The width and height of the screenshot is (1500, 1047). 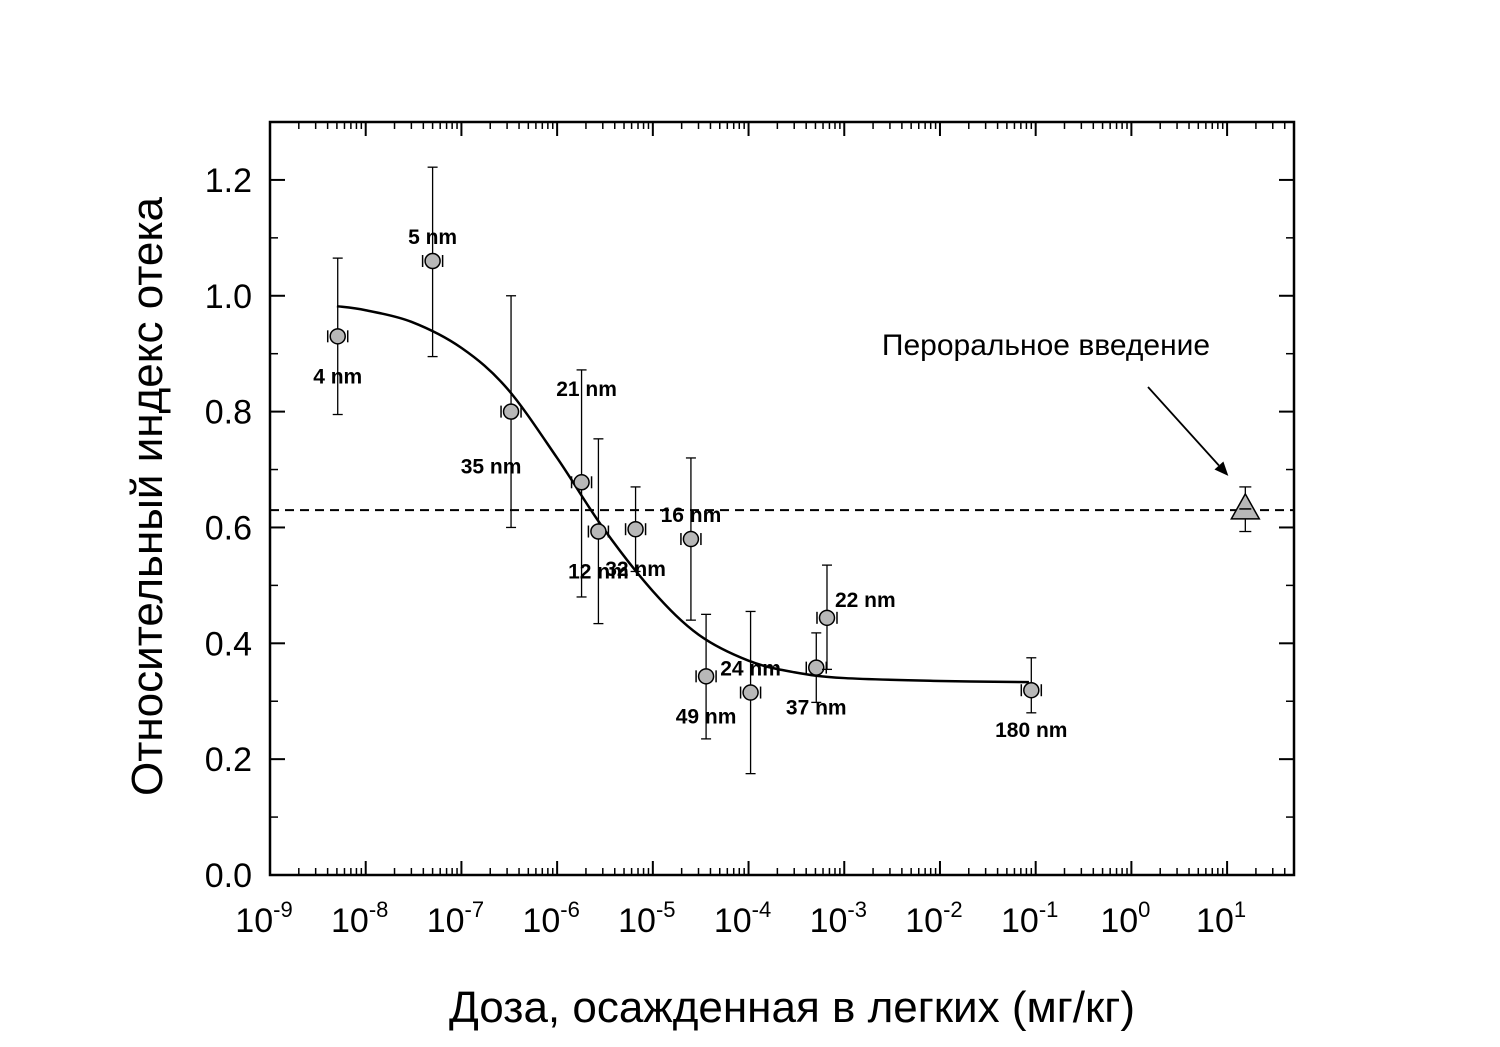 I want to click on x-tick-exponent: -5, so click(x=666, y=909).